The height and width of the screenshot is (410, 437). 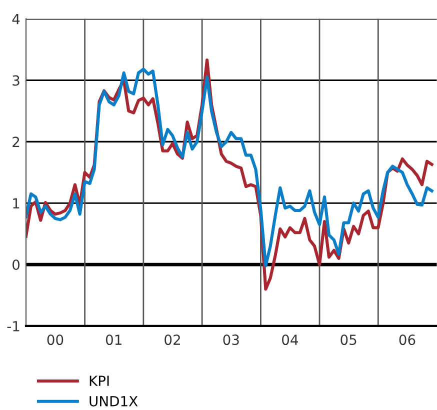 What do you see at coordinates (290, 340) in the screenshot?
I see `x-tick-label: 04` at bounding box center [290, 340].